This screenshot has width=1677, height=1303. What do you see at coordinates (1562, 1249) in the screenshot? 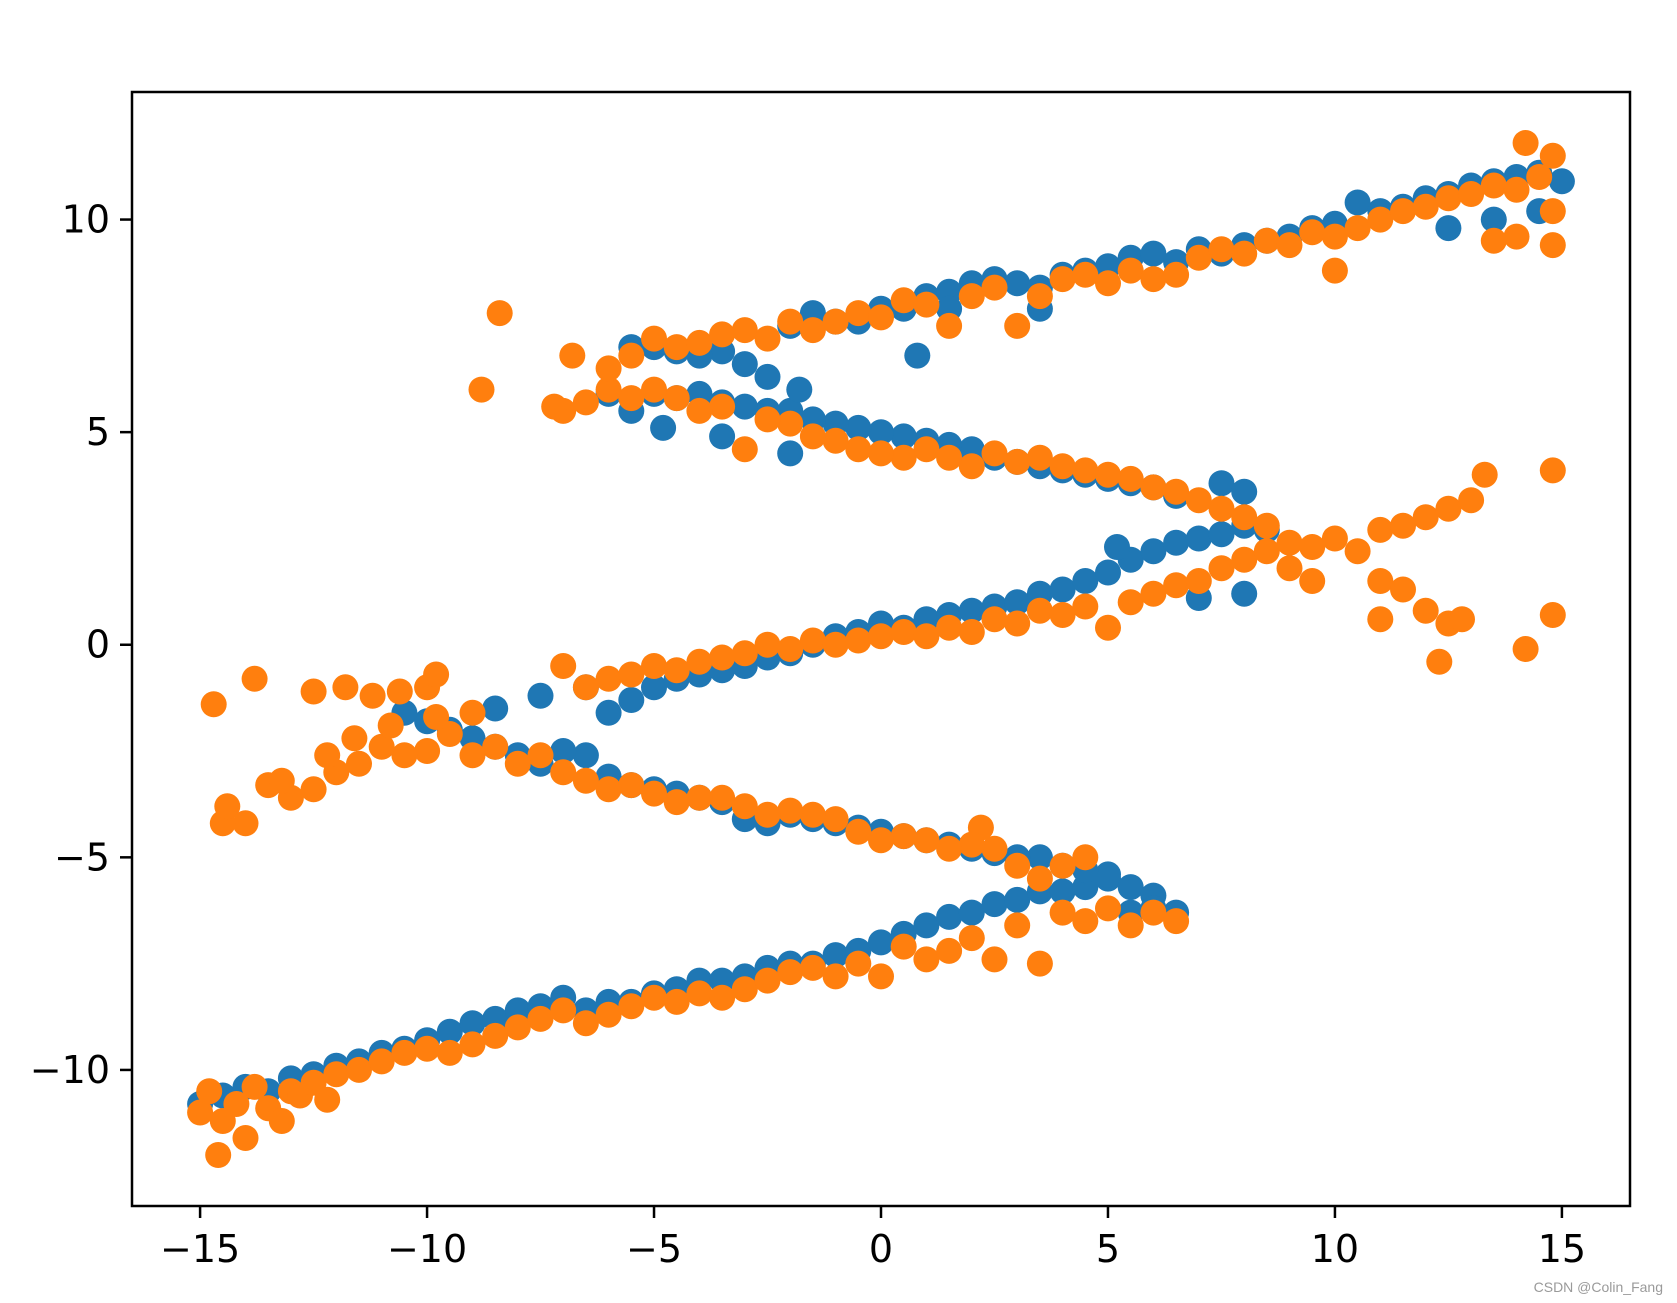
I see `x-tick-label: 15` at bounding box center [1562, 1249].